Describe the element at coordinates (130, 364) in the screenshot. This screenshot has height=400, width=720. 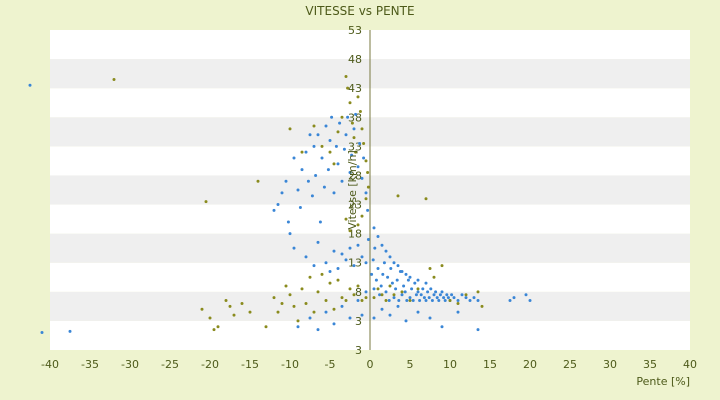
I see `x-tick-label: -30` at that location.